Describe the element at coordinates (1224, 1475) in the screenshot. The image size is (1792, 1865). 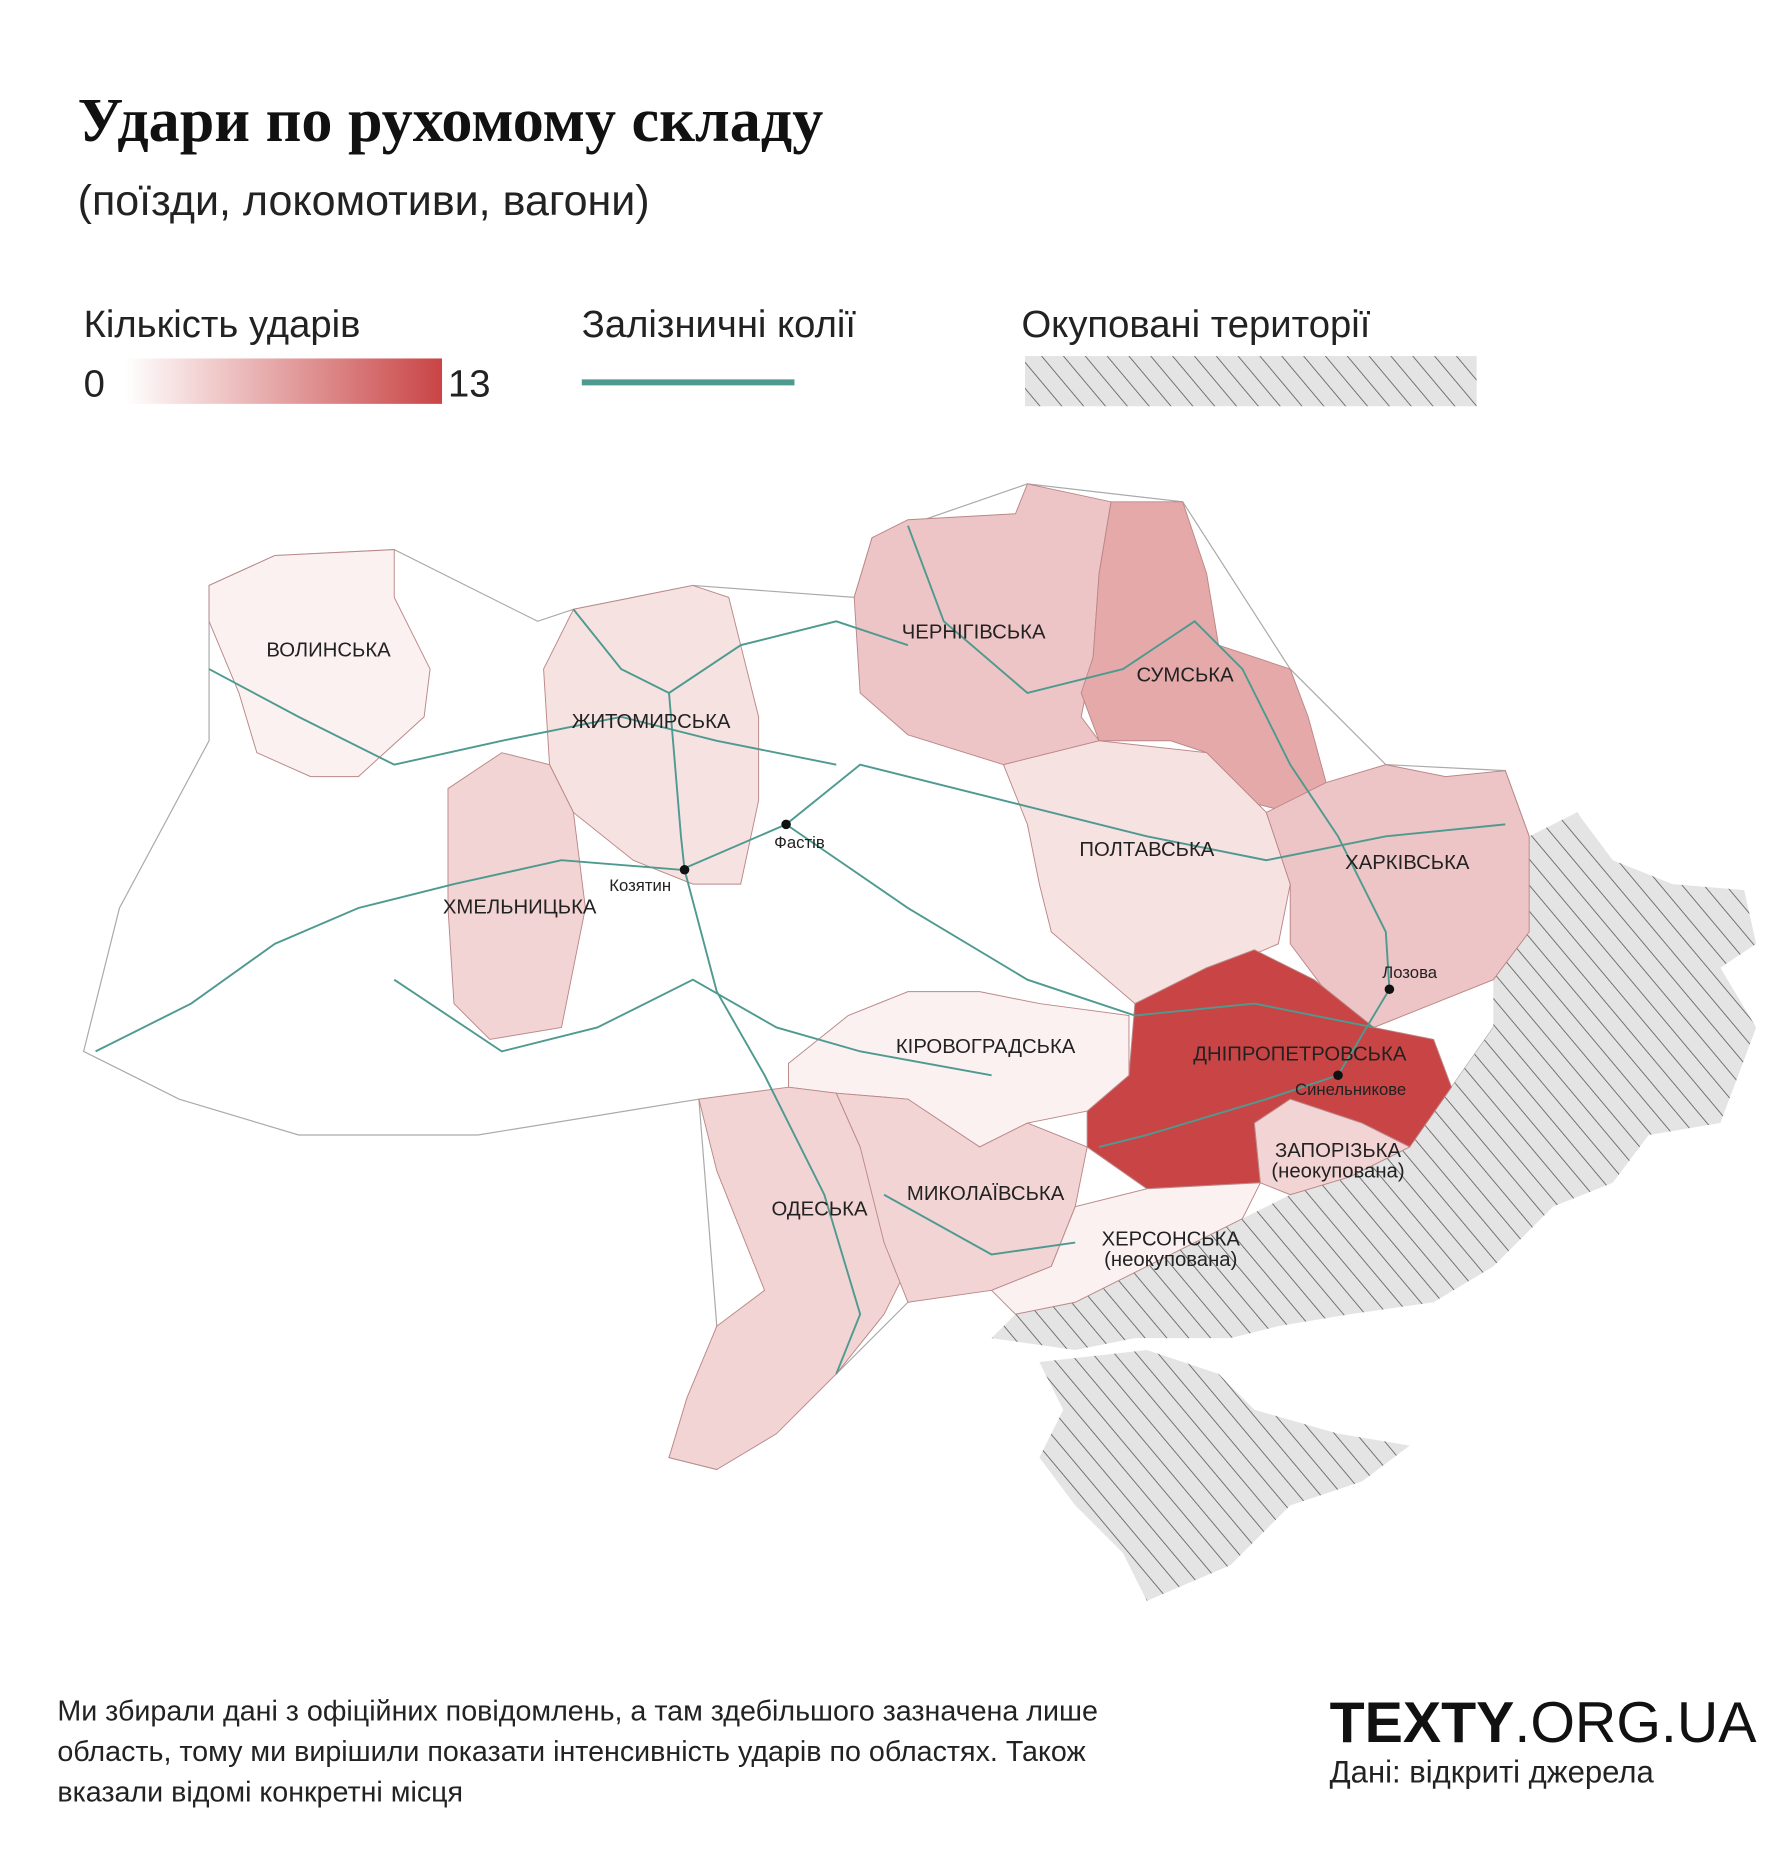
I see `occupied-crimea` at that location.